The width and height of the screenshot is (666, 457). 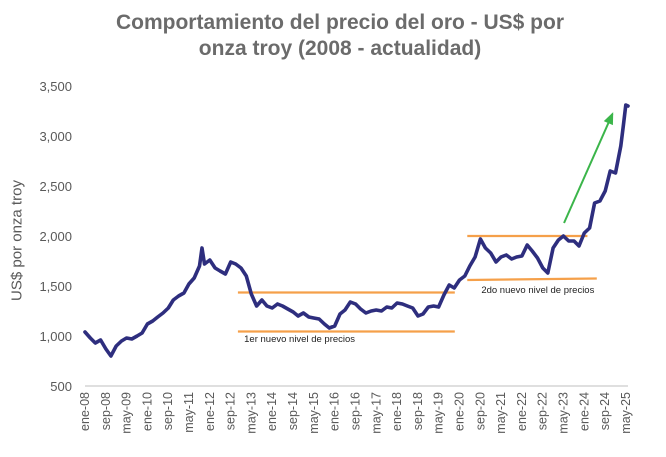 What do you see at coordinates (459, 411) in the screenshot?
I see `x-tick-label: ene-20` at bounding box center [459, 411].